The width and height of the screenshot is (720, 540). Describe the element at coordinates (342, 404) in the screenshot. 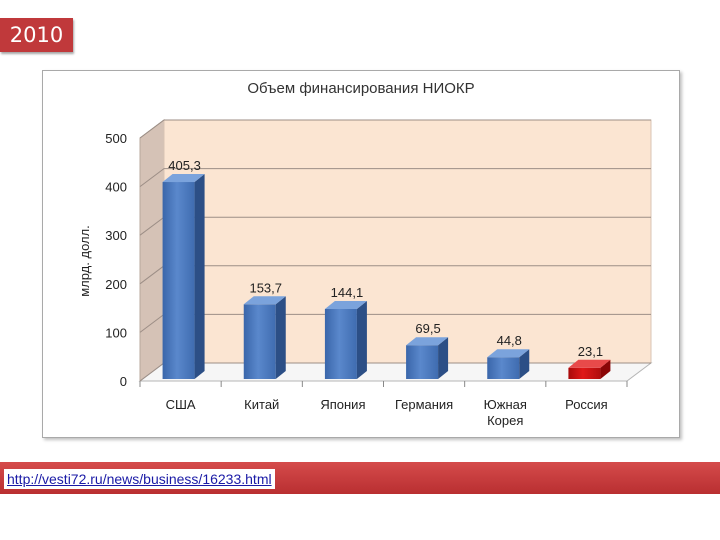

I see `x-tick-label: Япония` at that location.